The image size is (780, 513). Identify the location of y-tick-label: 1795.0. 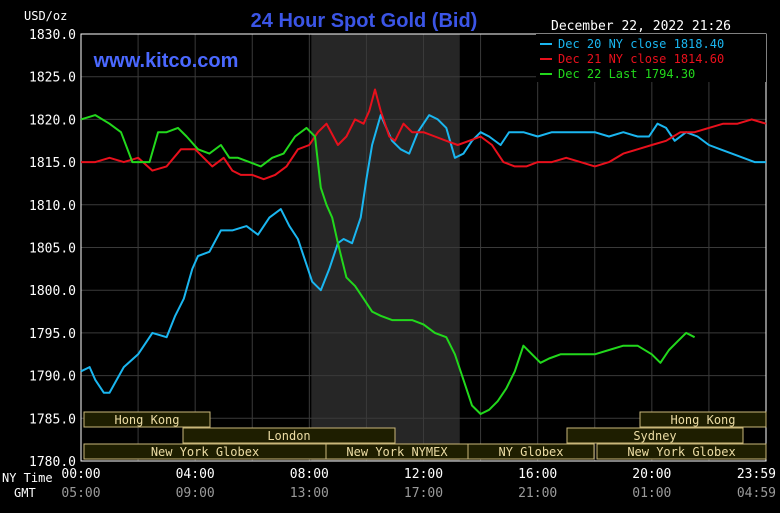
(52, 334).